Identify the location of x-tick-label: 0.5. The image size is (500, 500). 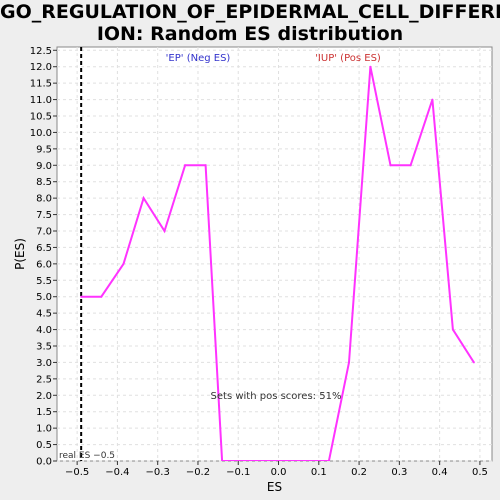
(480, 472).